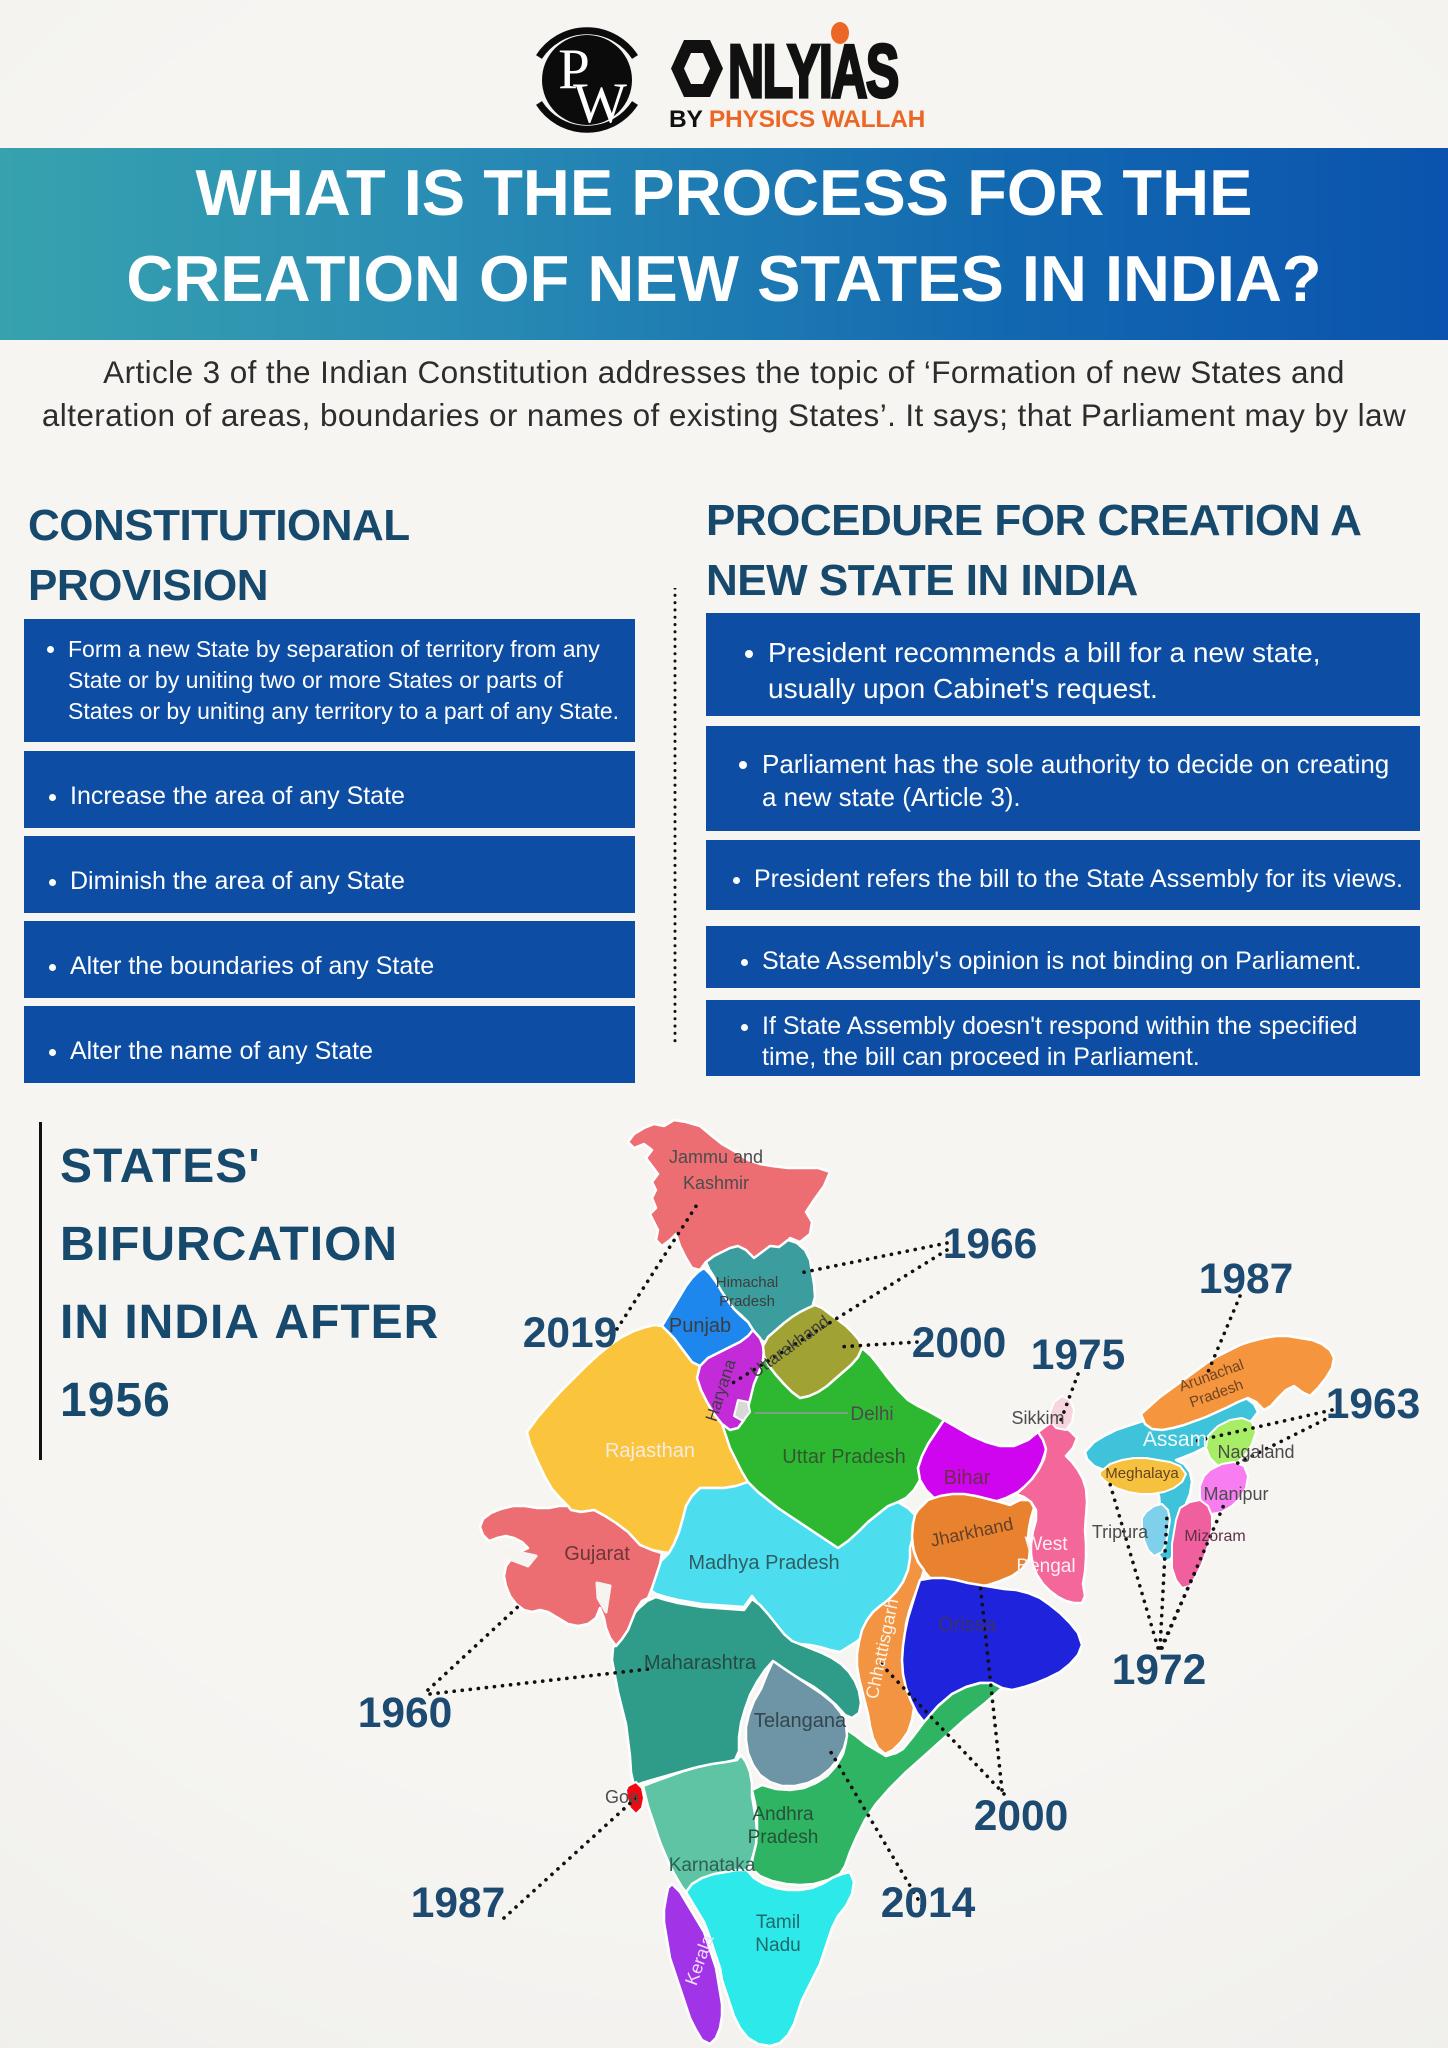 The image size is (1448, 2048). Describe the element at coordinates (1373, 1404) in the screenshot. I see `svg-text: 1963` at that location.